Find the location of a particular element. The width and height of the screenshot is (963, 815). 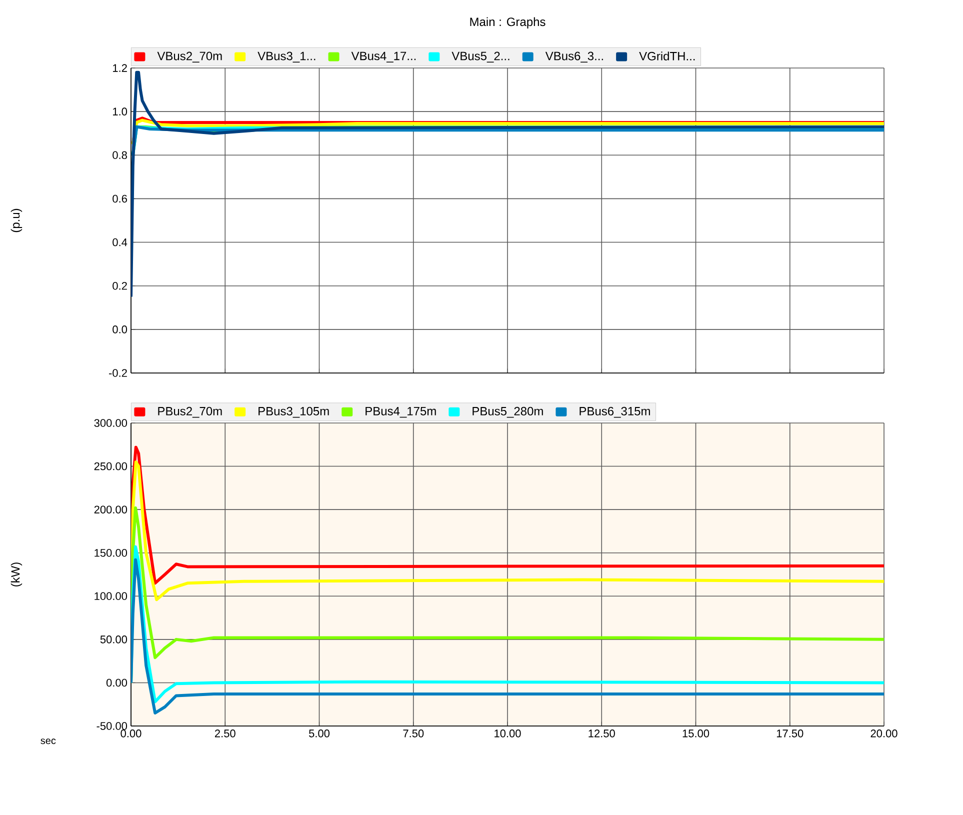

x-tick-label: 12.50 is located at coordinates (601, 734).